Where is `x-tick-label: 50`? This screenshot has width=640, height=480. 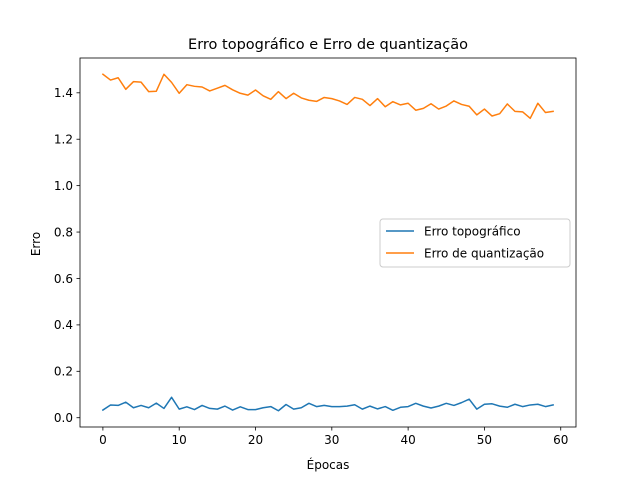 x-tick-label: 50 is located at coordinates (484, 440).